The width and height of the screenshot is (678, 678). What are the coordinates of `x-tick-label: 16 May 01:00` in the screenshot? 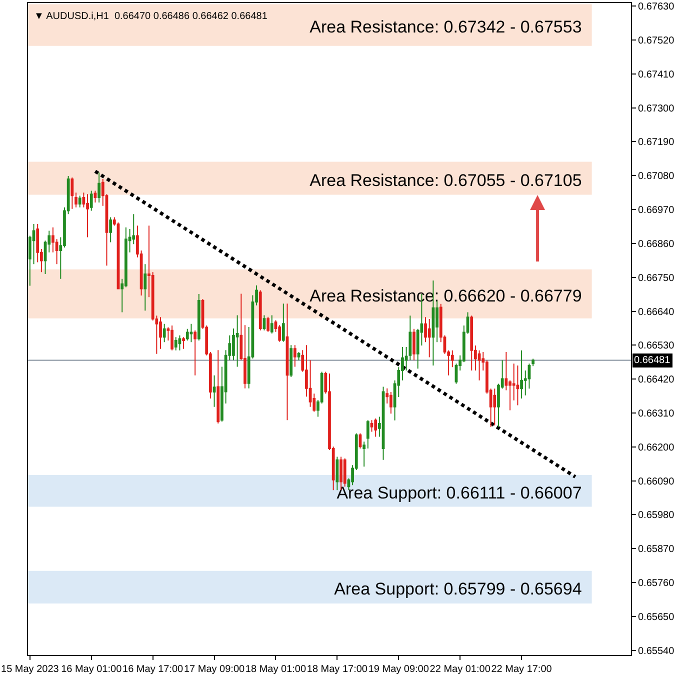 It's located at (91, 669).